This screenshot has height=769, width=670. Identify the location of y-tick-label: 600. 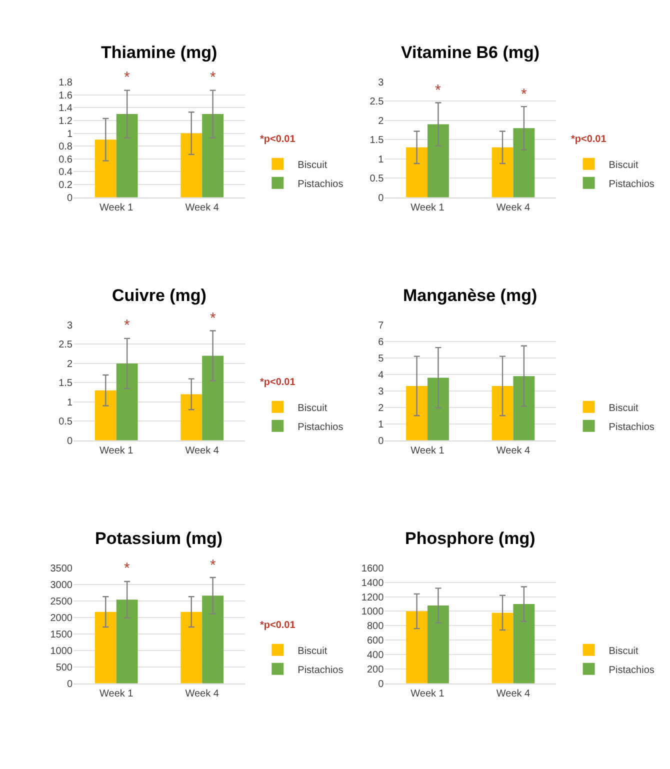
(375, 641).